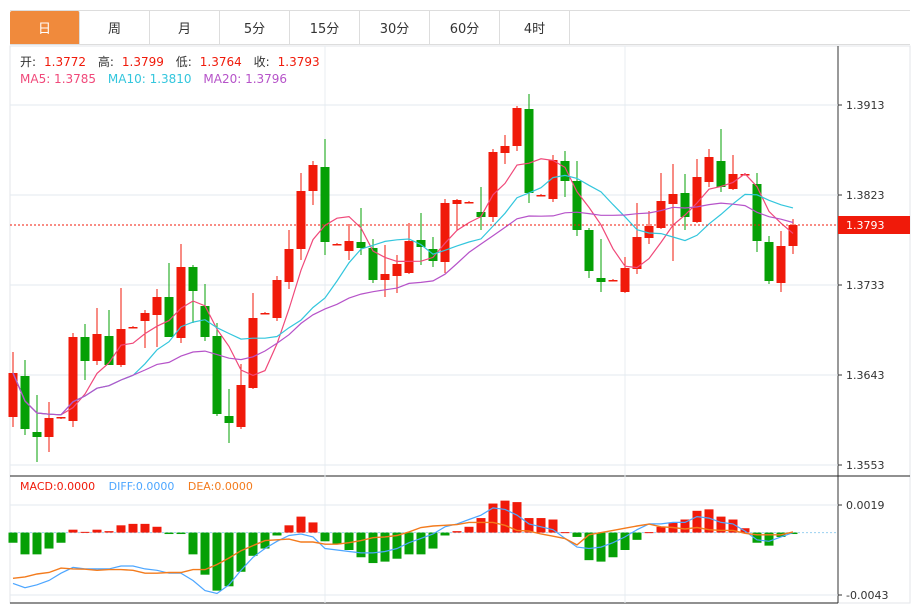 The width and height of the screenshot is (917, 606). I want to click on current-price-label: 1.3793, so click(865, 225).